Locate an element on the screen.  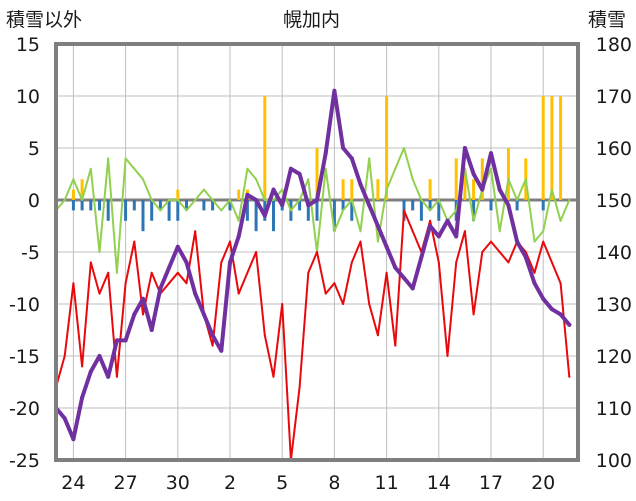
x-tick-label: 20 is located at coordinates (543, 483).